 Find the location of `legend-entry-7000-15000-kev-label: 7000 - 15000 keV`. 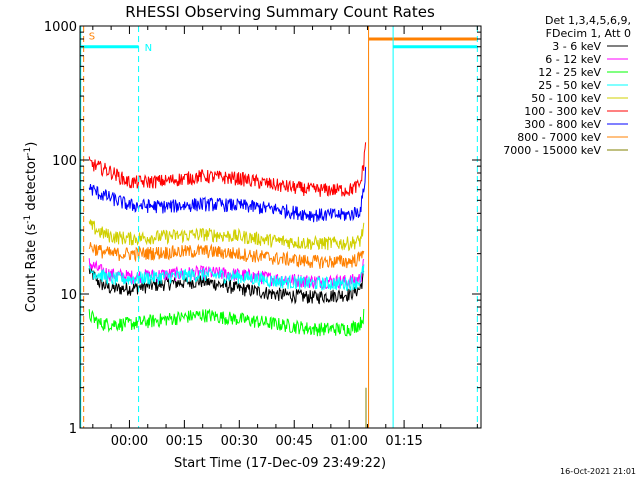

legend-entry-7000-15000-kev-label: 7000 - 15000 keV is located at coordinates (552, 150).